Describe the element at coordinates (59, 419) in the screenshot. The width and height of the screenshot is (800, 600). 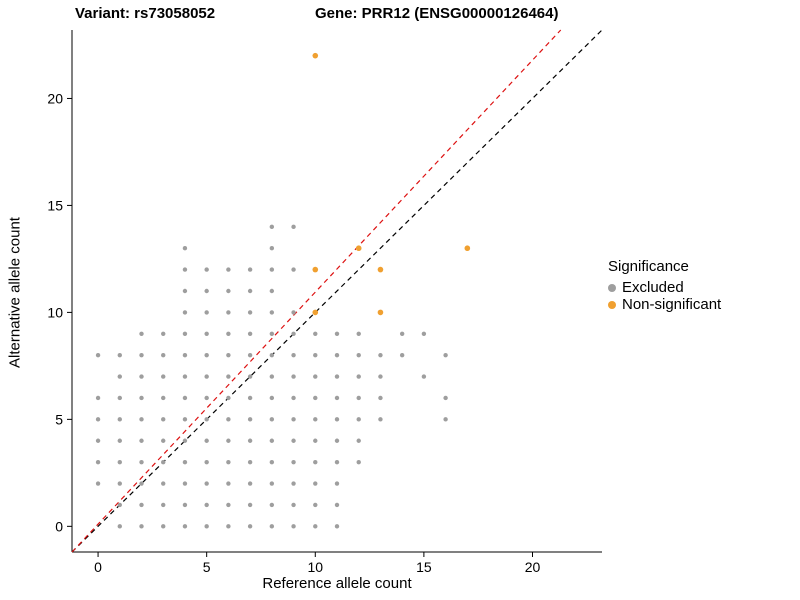
I see `y-tick-label: 5` at that location.